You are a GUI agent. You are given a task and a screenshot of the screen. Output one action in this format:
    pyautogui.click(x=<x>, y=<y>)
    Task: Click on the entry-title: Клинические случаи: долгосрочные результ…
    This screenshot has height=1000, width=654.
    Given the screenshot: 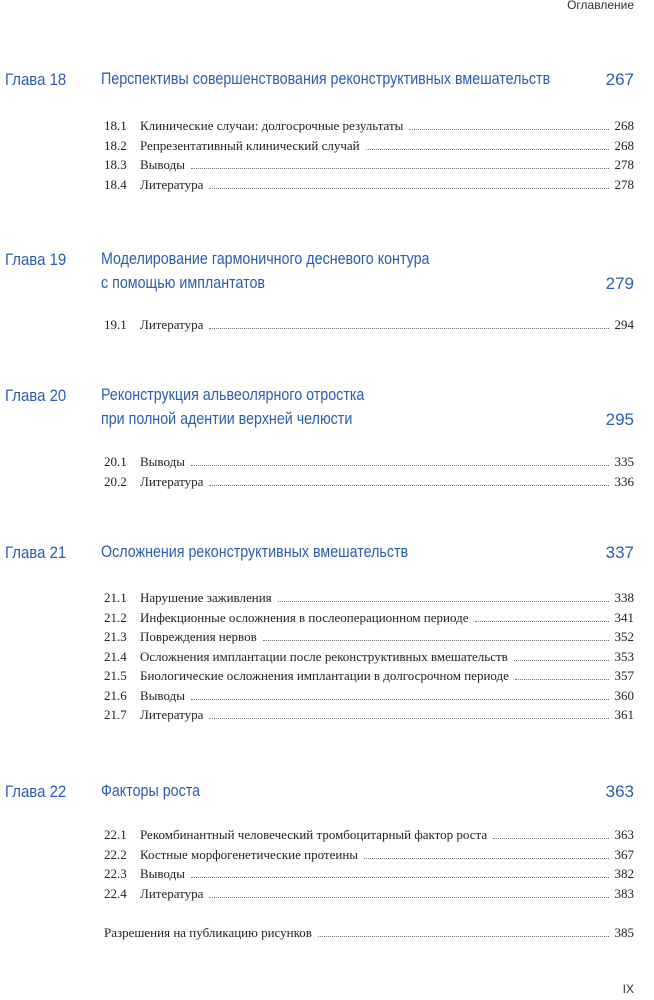 What is the action you would take?
    pyautogui.click(x=272, y=125)
    